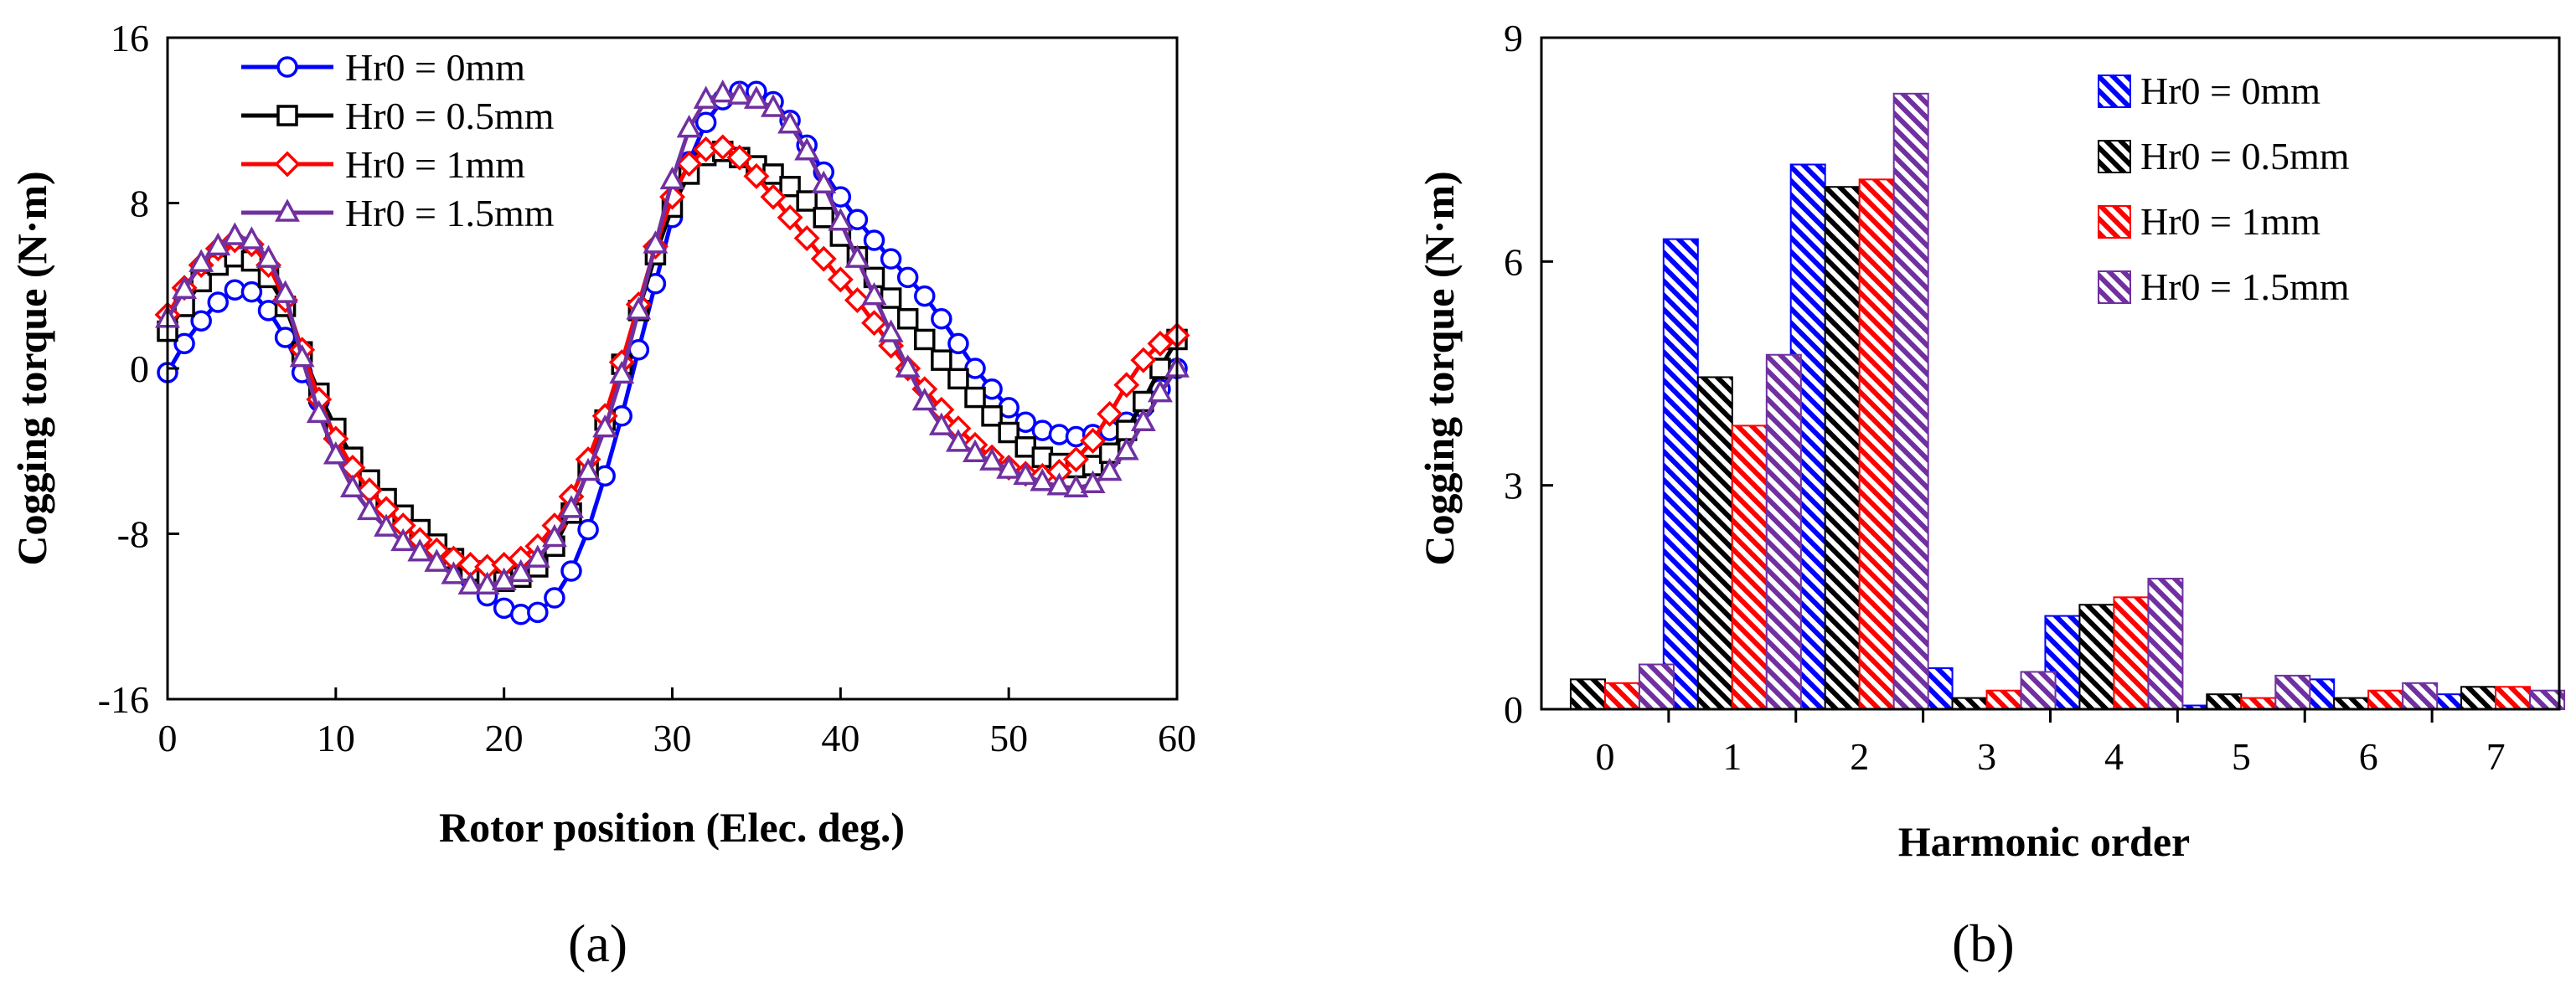  I want to click on chart-b-x-tick-label: 7, so click(2496, 756).